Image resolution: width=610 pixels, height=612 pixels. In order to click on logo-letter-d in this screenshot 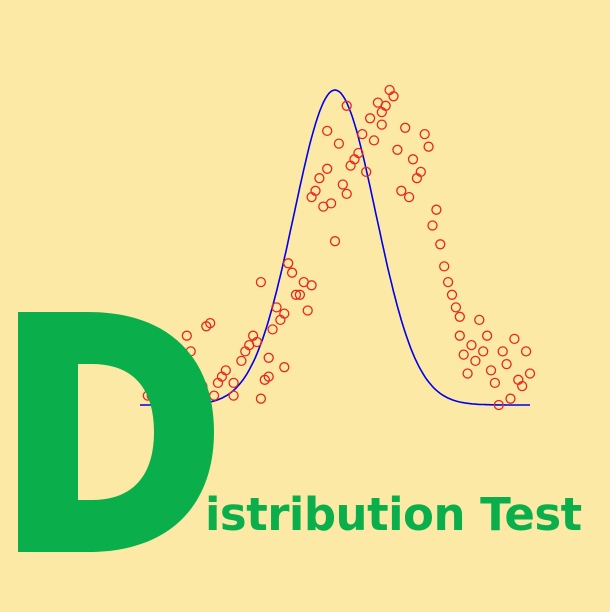, I will do `click(116, 432)`.